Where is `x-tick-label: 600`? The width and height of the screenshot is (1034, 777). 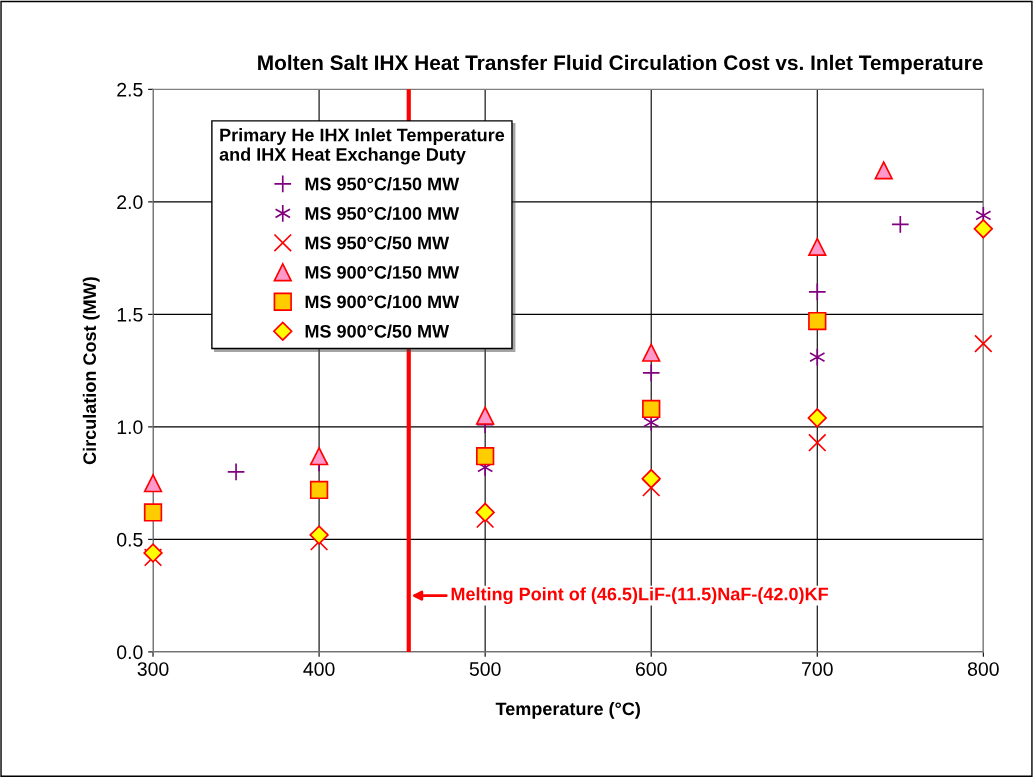
x-tick-label: 600 is located at coordinates (651, 669).